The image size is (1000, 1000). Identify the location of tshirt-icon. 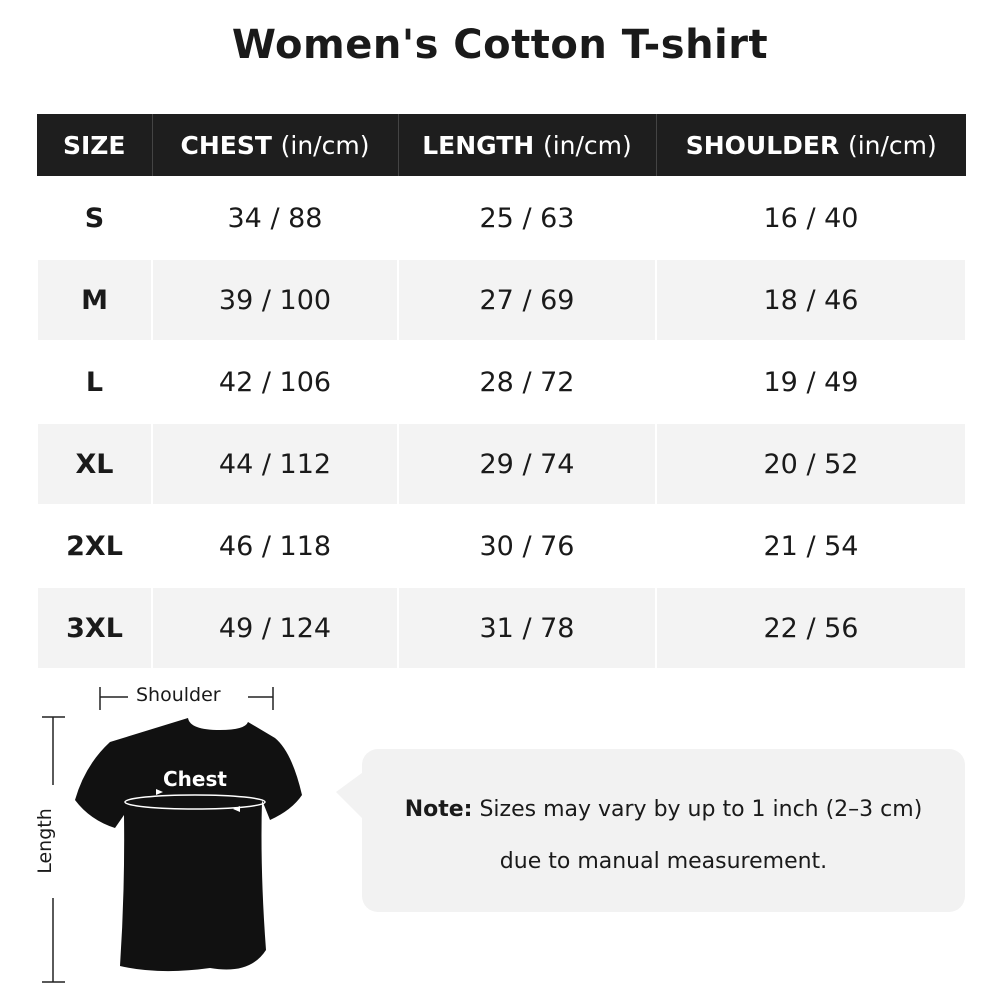
(172, 835).